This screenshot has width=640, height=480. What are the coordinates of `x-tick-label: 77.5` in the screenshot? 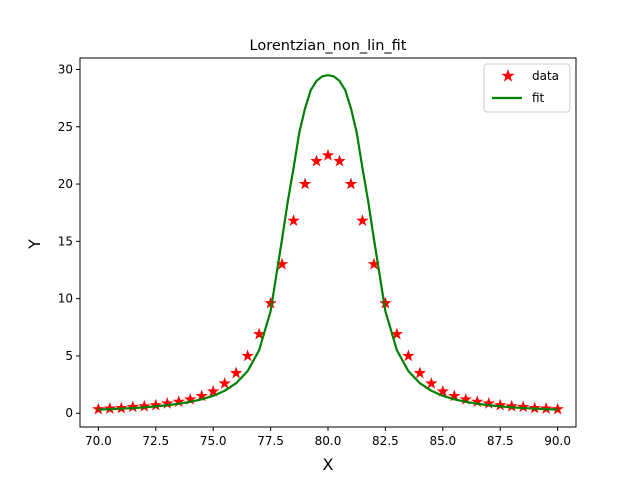 It's located at (270, 441).